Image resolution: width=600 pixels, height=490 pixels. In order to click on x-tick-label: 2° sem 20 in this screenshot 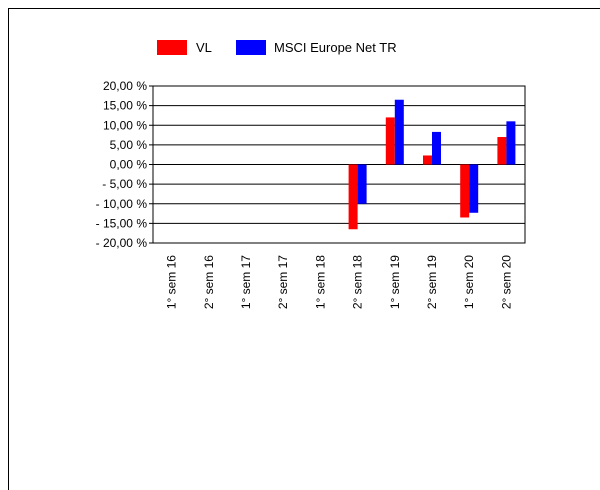, I will do `click(506, 282)`.